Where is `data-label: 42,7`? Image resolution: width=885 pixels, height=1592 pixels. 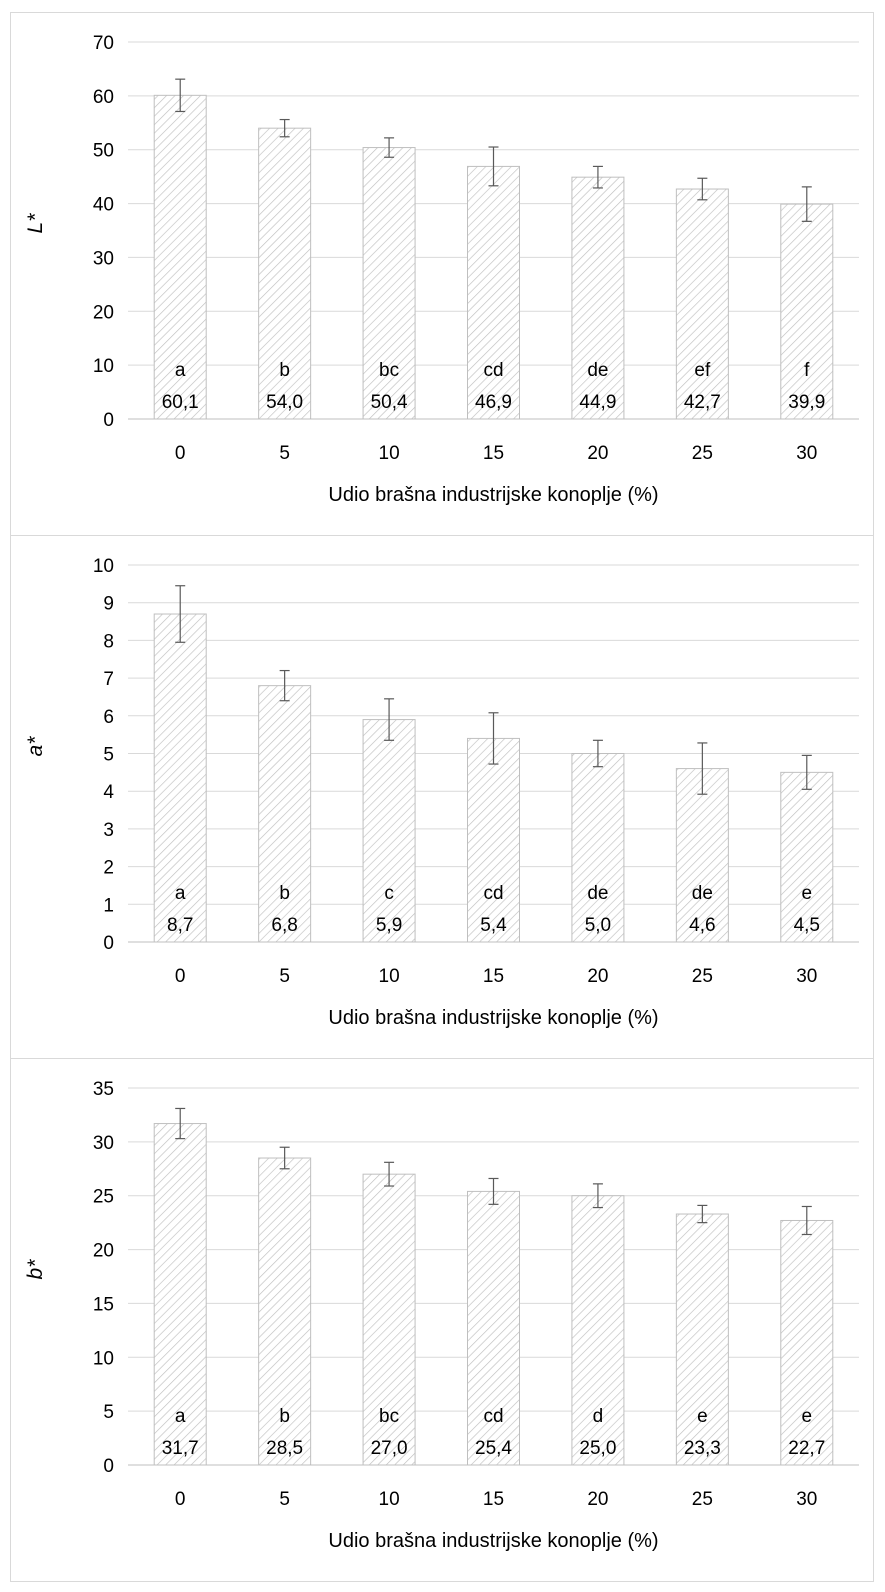
data-label: 42,7 is located at coordinates (702, 402).